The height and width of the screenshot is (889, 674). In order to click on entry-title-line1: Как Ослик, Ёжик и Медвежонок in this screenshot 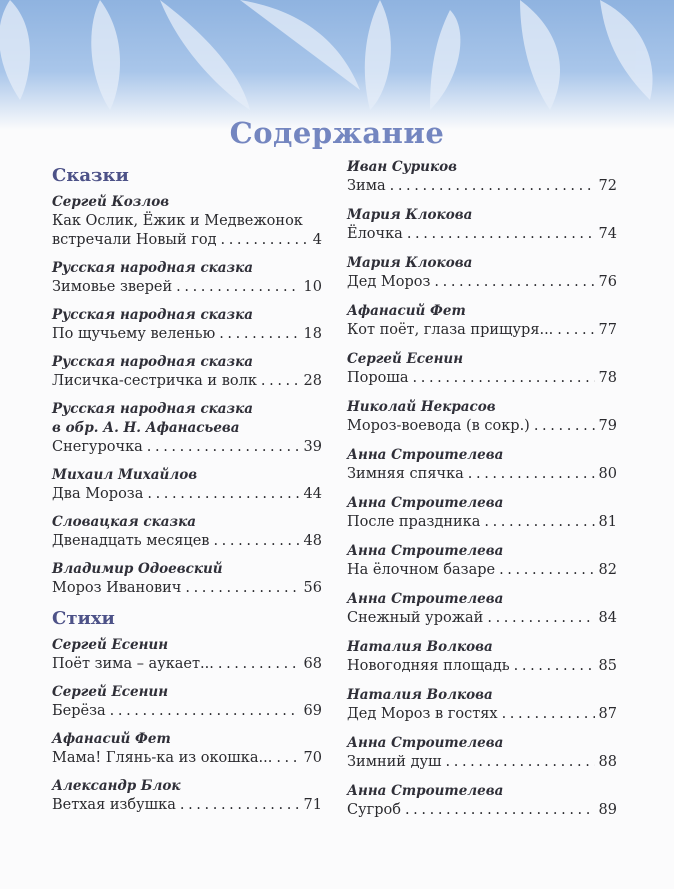, I will do `click(177, 221)`.